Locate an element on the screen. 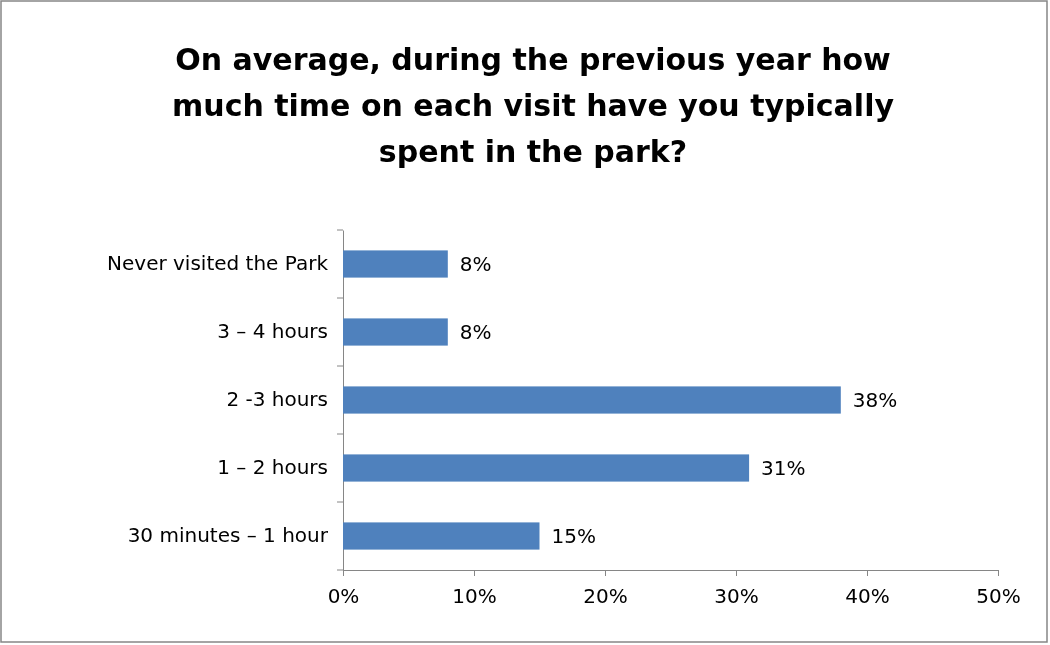 This screenshot has height=645, width=1050. data-label: 31% is located at coordinates (783, 468).